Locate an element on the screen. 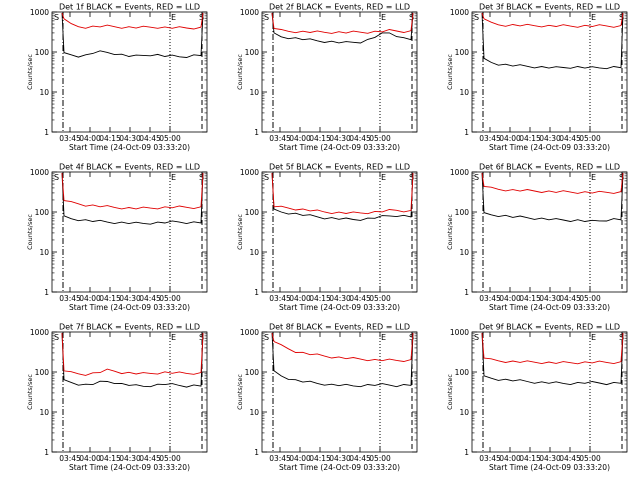 The width and height of the screenshot is (640, 480). panel-title: Det 9f BLACK = Events, RED = LLD is located at coordinates (549, 327).